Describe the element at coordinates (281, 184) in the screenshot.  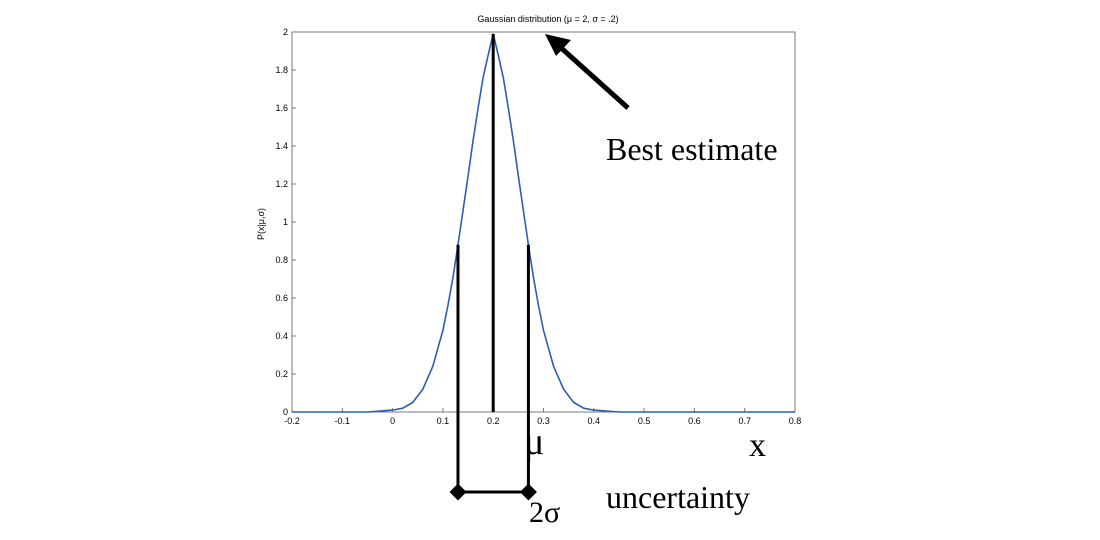
I see `y-tick-label: 1.2` at that location.